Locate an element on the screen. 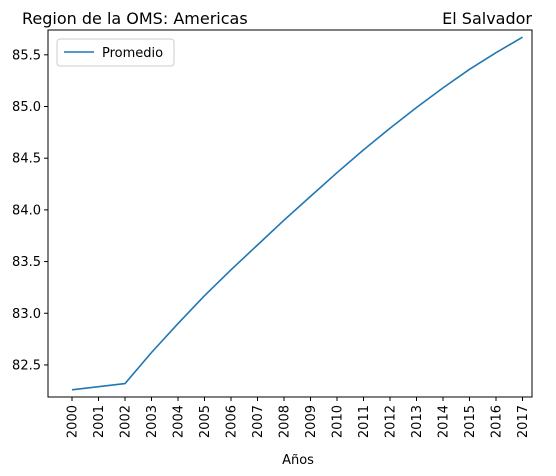  chart-title-left: Region de la OMS: Americas is located at coordinates (135, 18).